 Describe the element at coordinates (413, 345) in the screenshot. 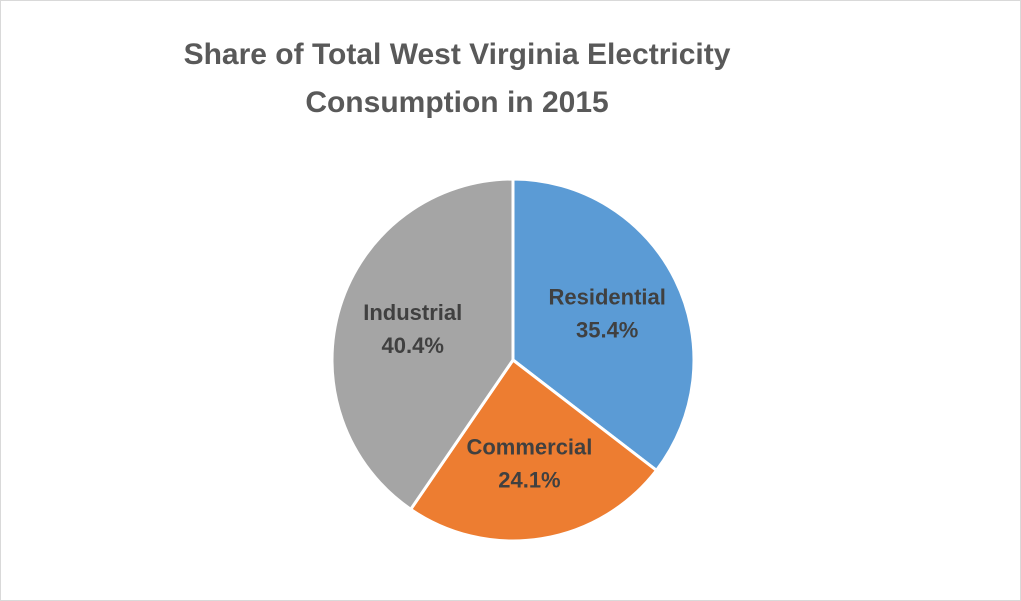

I see `slice-value: 40.4%` at that location.